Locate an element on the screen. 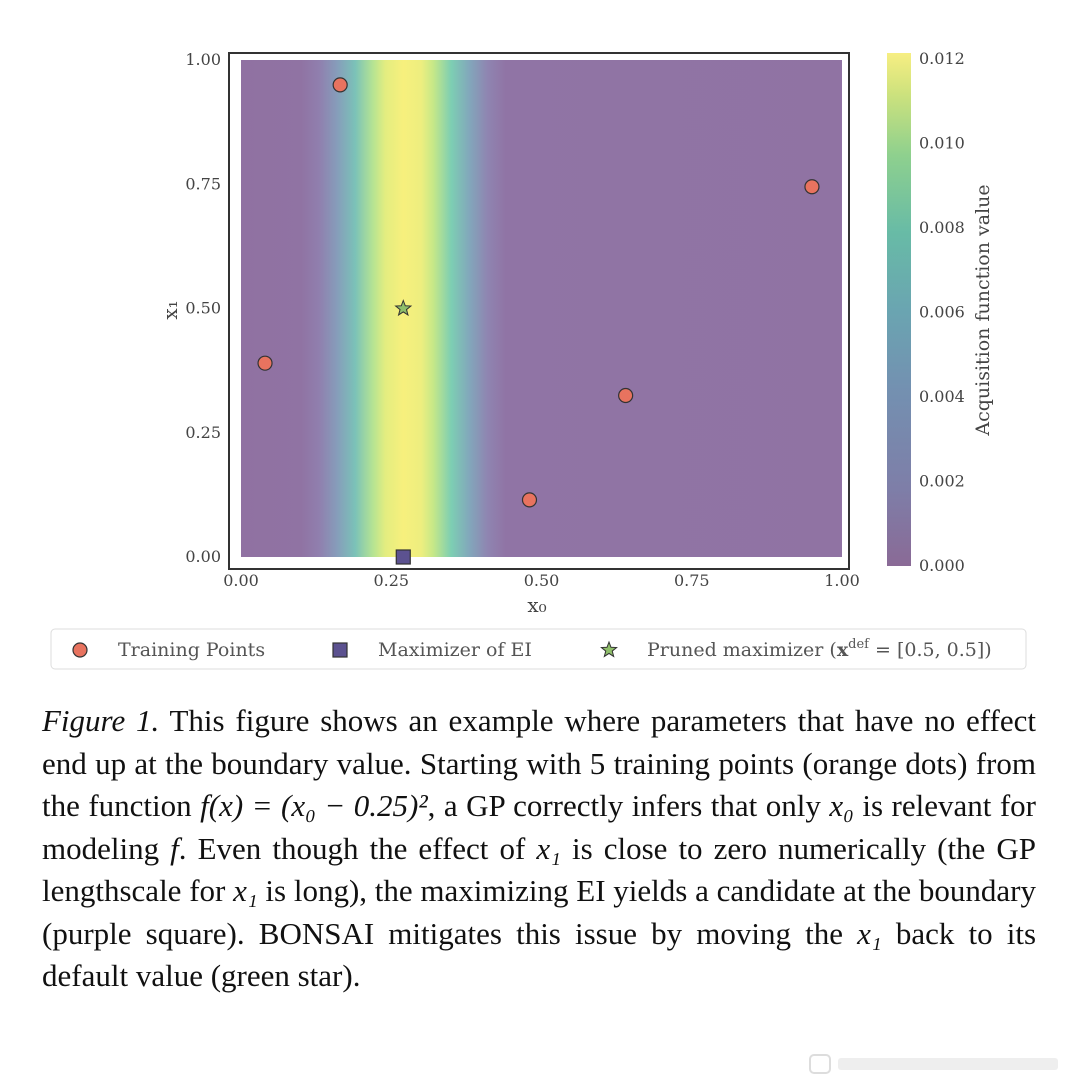 The width and height of the screenshot is (1080, 1087). caption-math: x₀ is located at coordinates (841, 805).